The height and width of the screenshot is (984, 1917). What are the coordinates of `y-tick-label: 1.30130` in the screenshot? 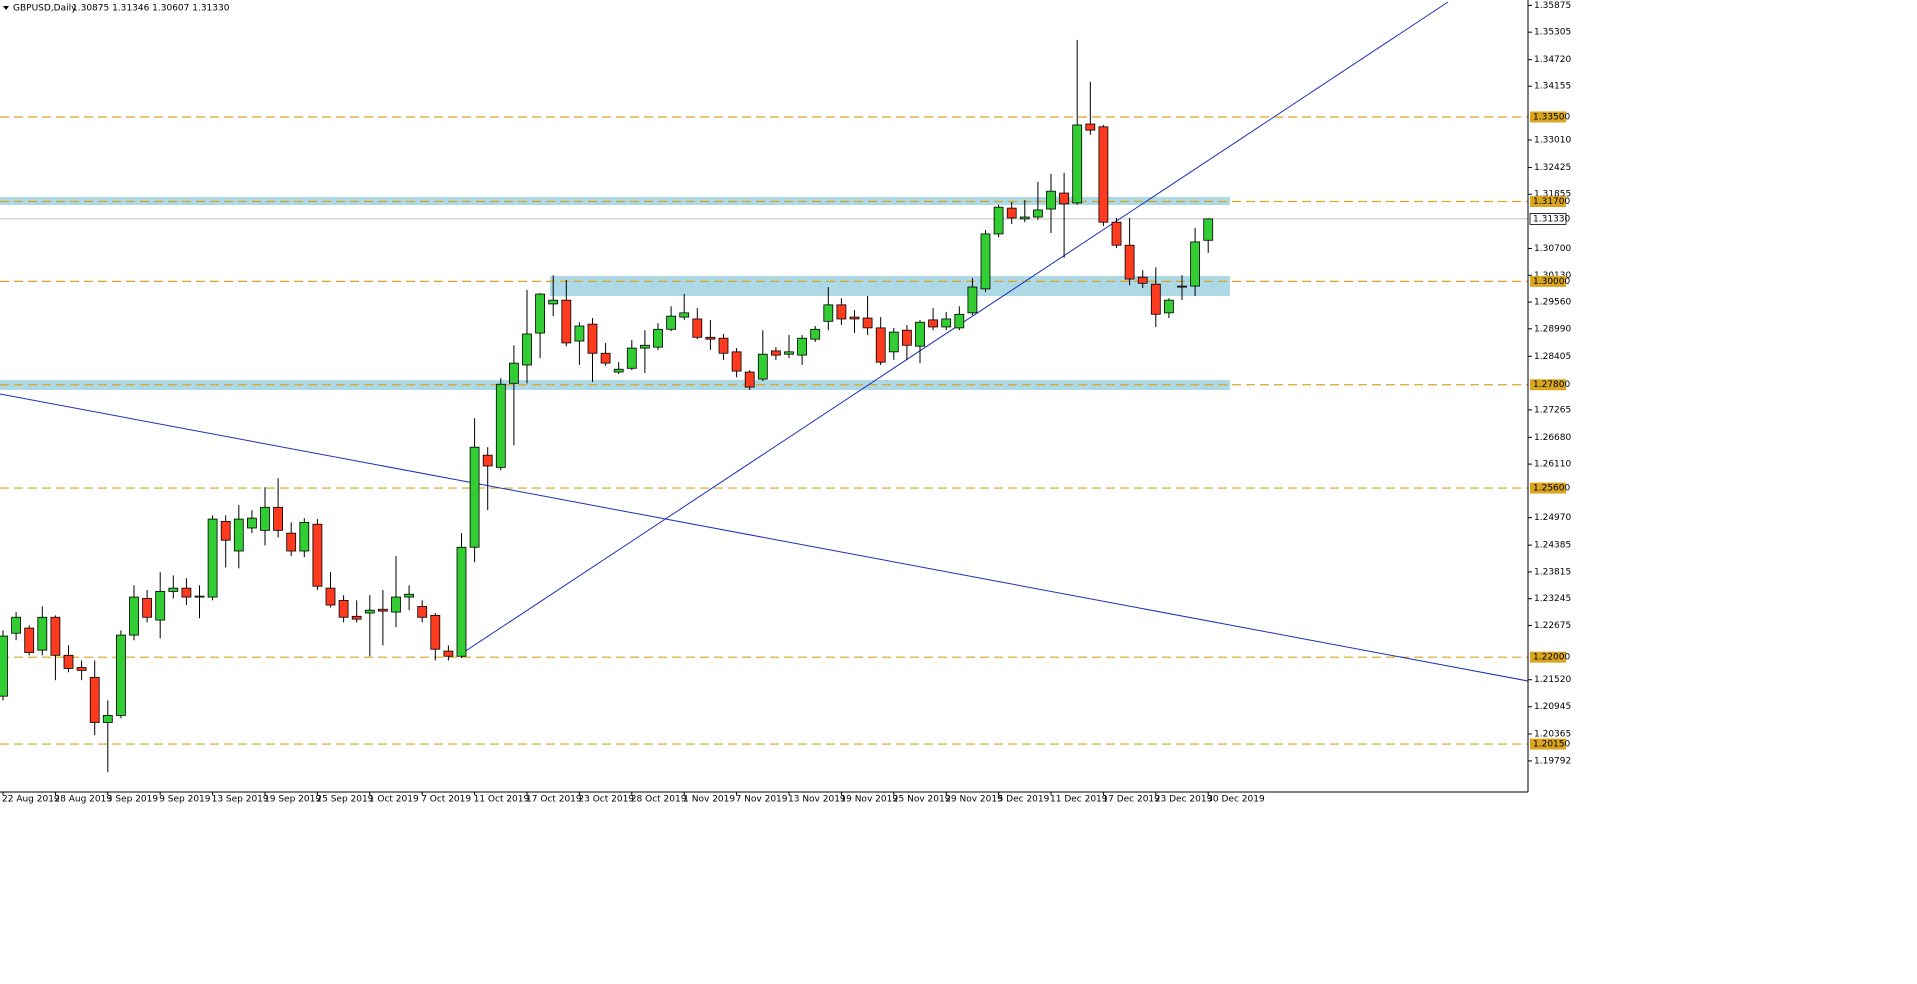 It's located at (1552, 276).